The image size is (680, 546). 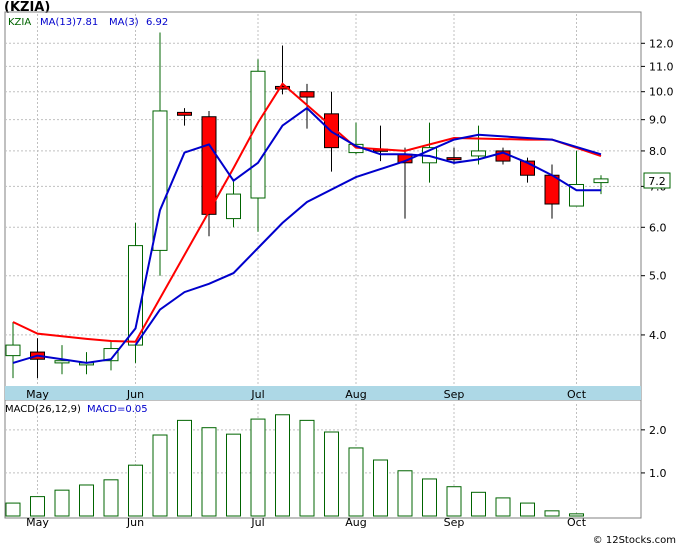 I want to click on macd-legend-value: MACD=0.05, so click(x=117, y=409).